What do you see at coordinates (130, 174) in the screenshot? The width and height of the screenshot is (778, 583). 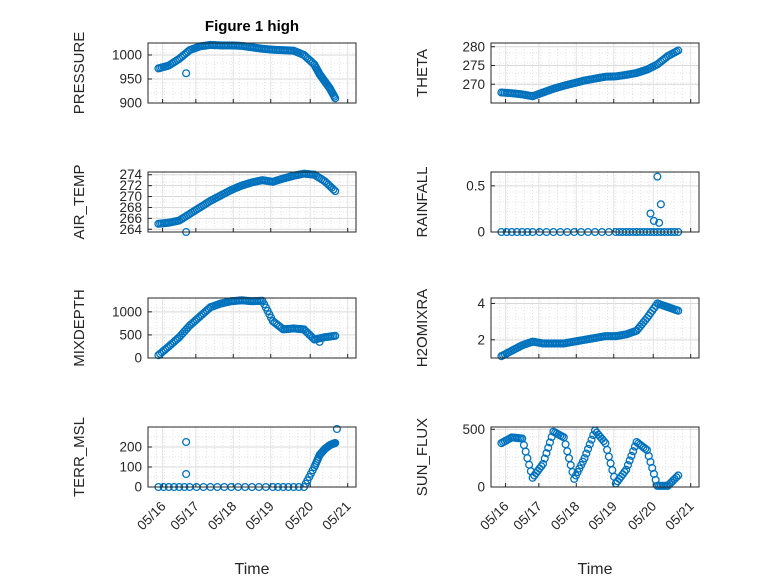 I see `y-tick-label: 274` at bounding box center [130, 174].